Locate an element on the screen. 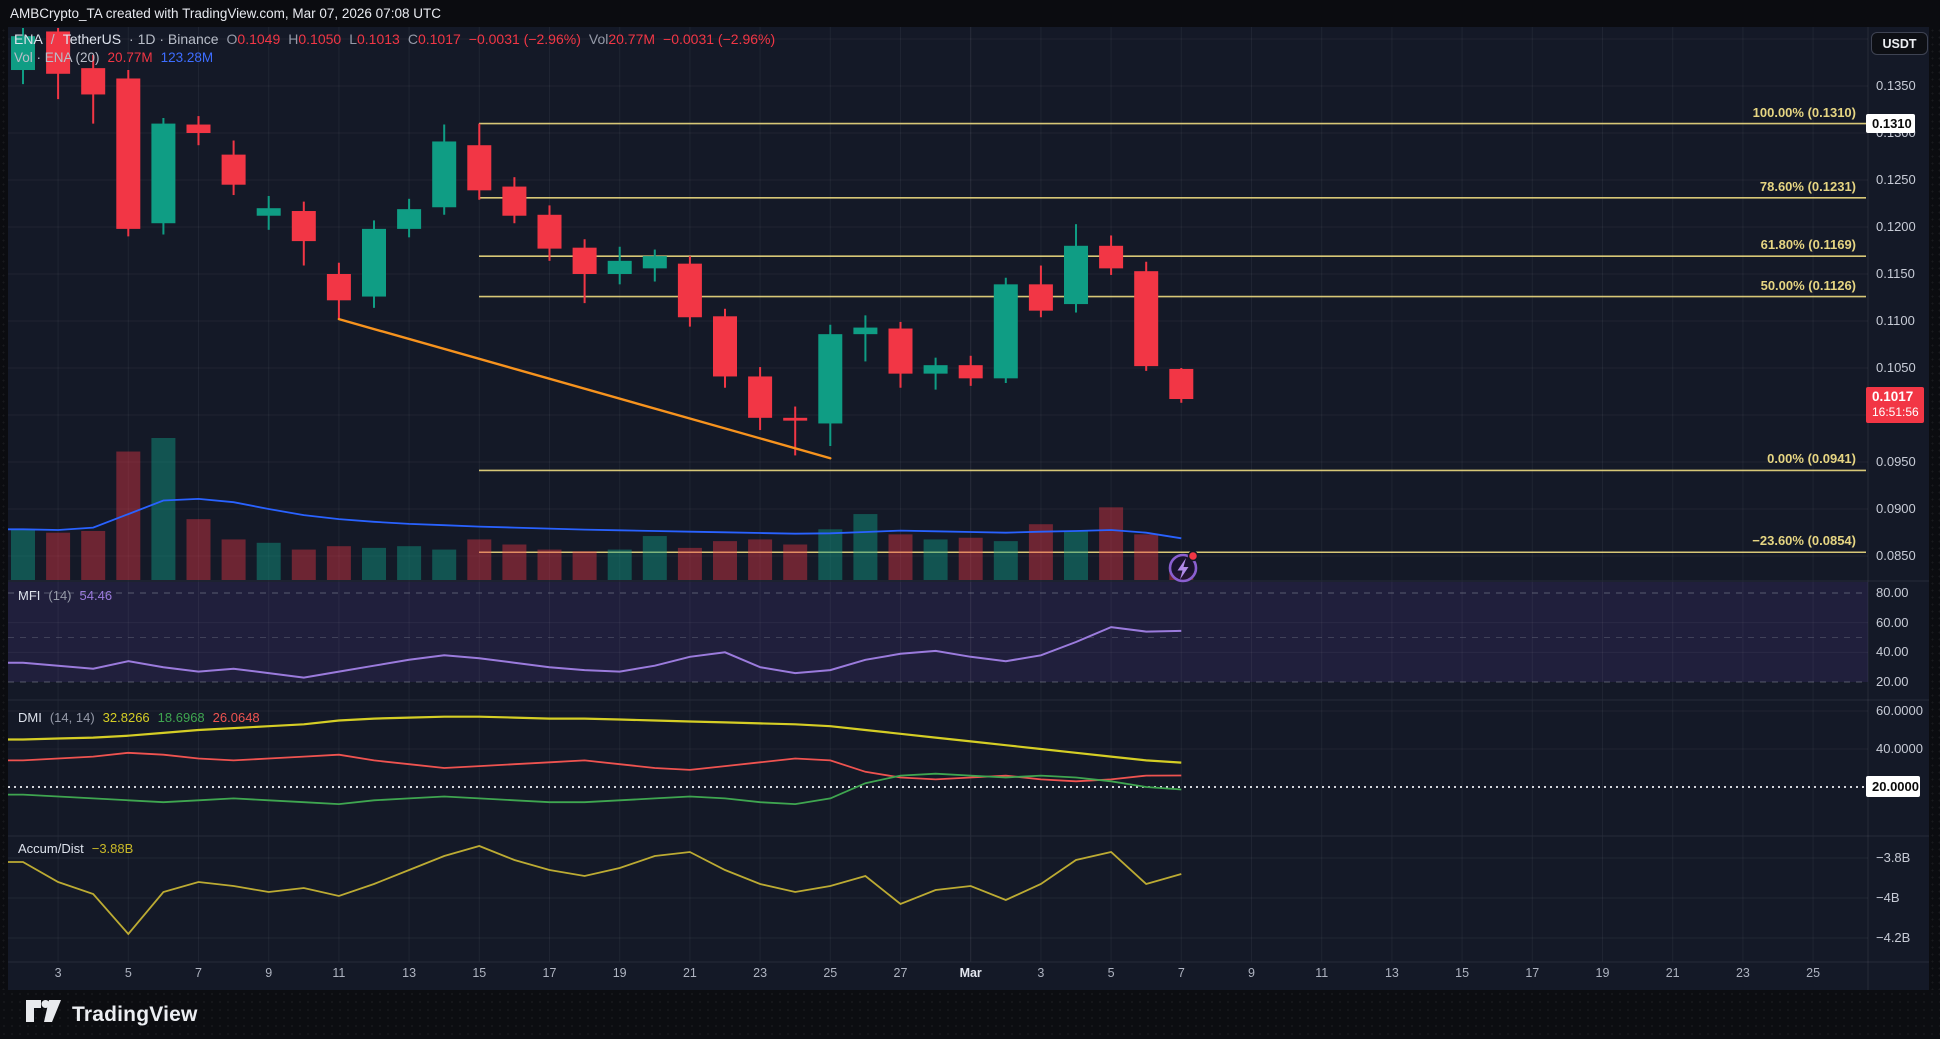  price-scale-tick: 0.1050 is located at coordinates (1896, 367).